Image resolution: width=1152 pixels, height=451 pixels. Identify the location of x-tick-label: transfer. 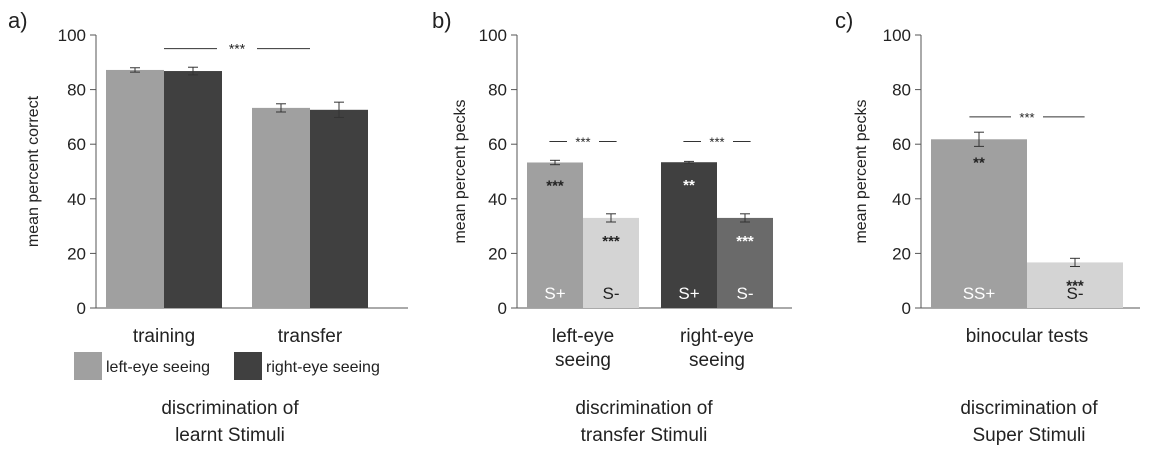
(310, 336).